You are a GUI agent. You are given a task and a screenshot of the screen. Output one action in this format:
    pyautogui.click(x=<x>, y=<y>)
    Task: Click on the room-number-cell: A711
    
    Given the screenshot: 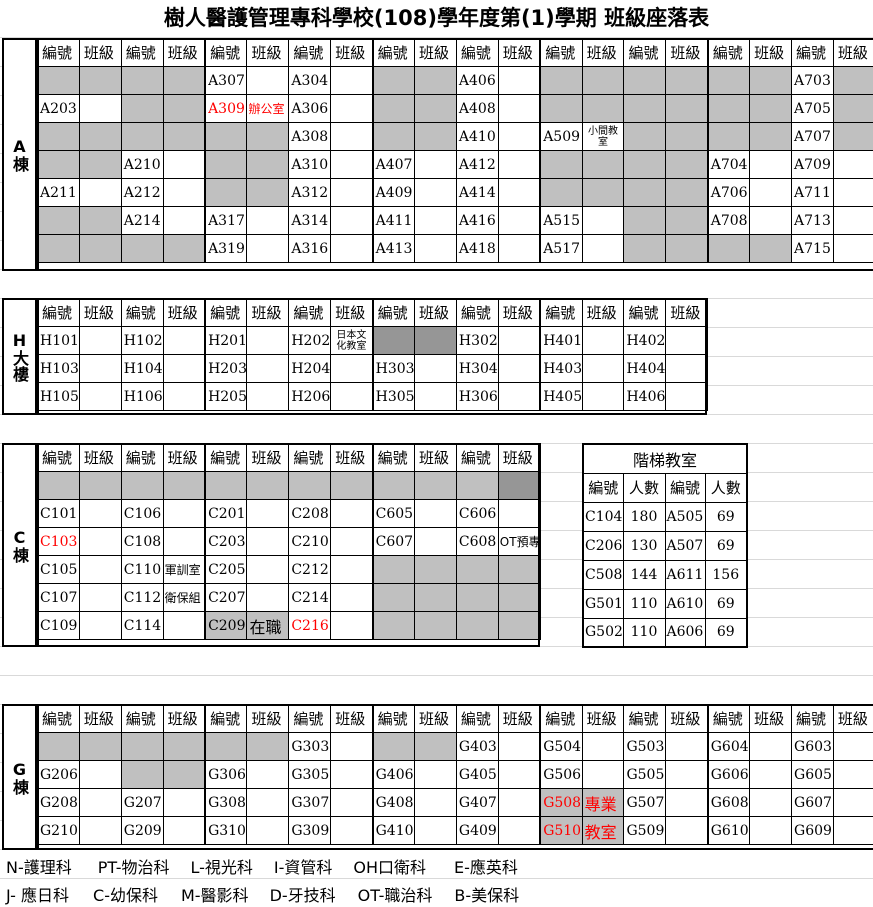 What is the action you would take?
    pyautogui.click(x=812, y=192)
    